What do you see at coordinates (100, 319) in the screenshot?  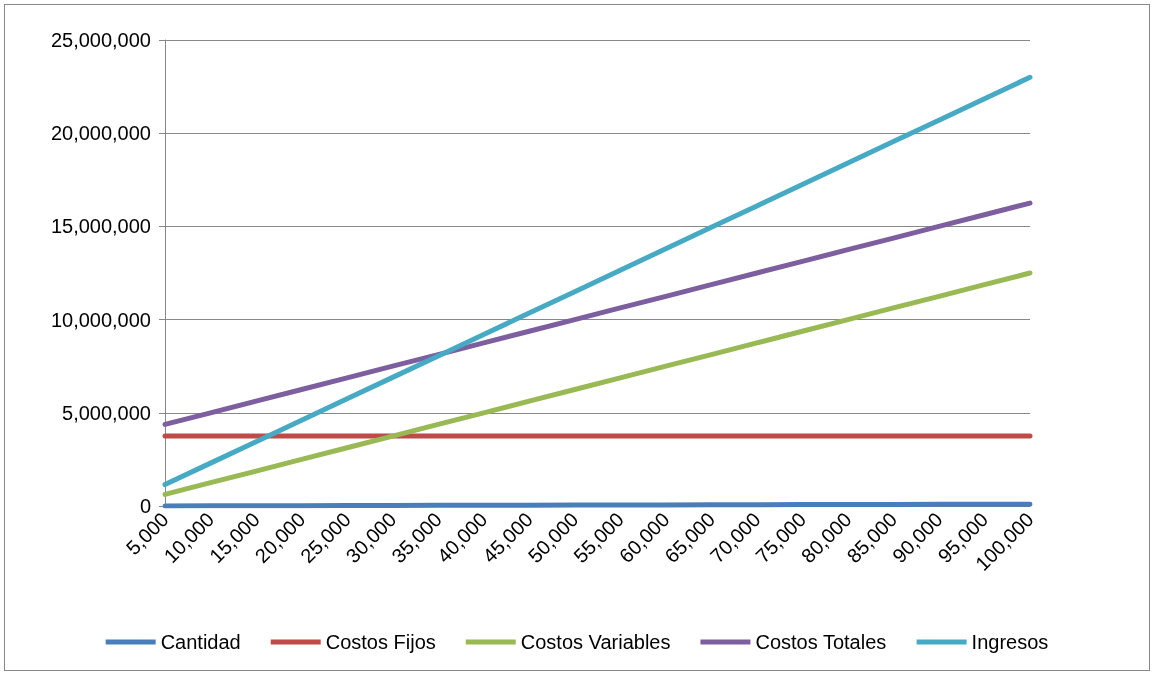 I see `y-tick-label: 10,000,000` at bounding box center [100, 319].